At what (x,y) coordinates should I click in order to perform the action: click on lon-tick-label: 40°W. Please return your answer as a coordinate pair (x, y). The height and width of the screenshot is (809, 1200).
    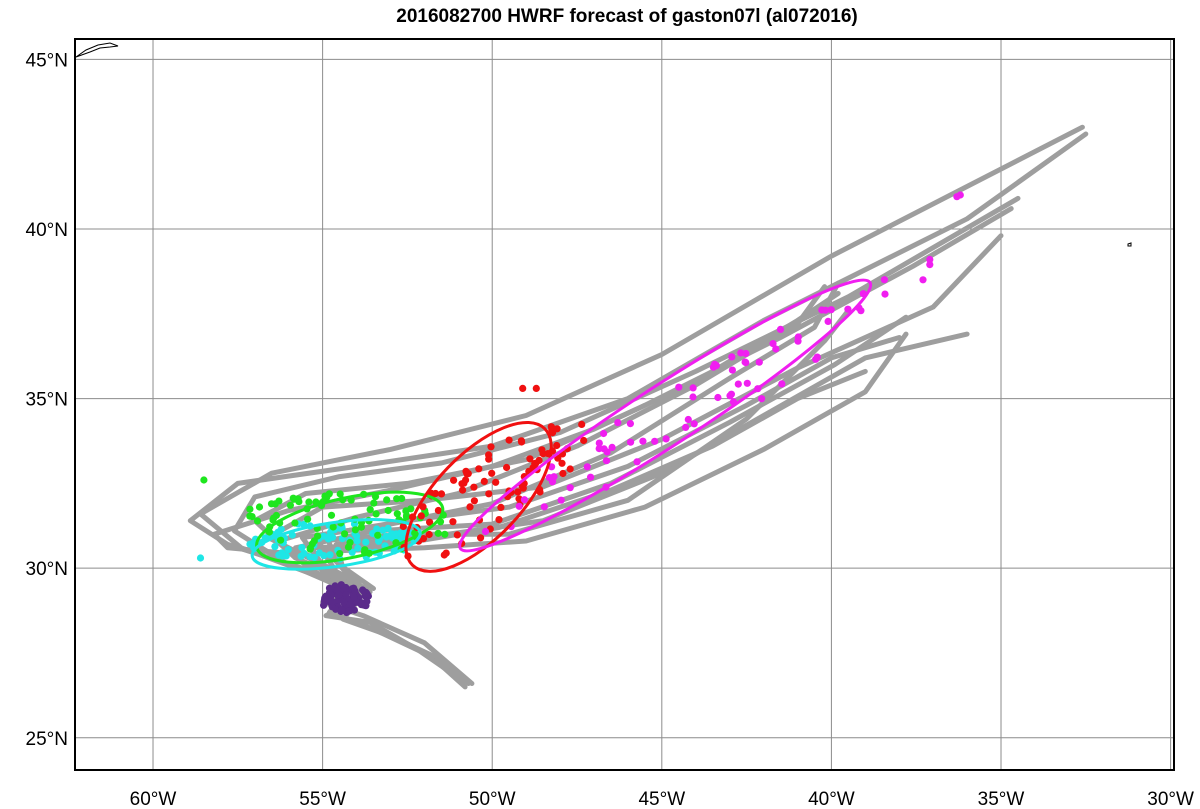
    Looking at the image, I should click on (831, 799).